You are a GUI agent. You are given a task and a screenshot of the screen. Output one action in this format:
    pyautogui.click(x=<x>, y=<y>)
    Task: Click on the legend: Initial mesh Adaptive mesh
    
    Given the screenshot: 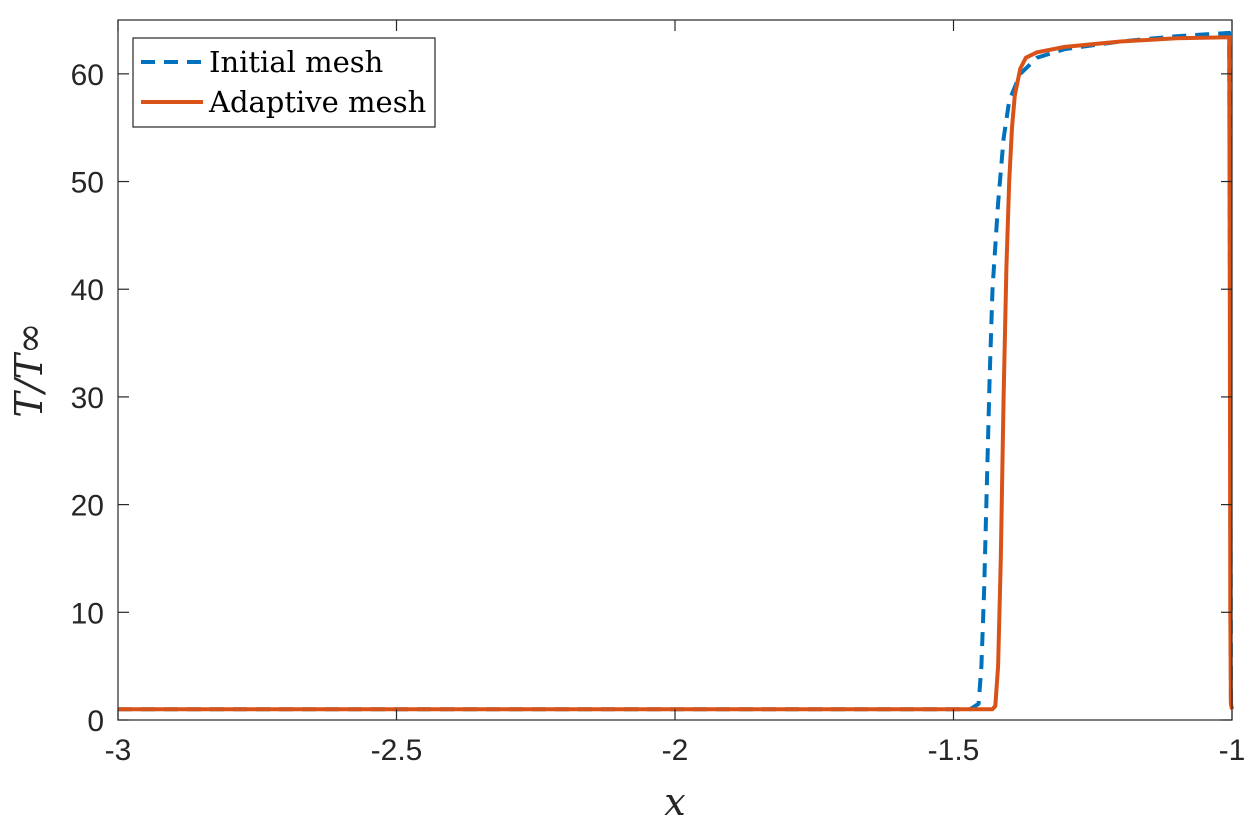 What is the action you would take?
    pyautogui.click(x=284, y=82)
    